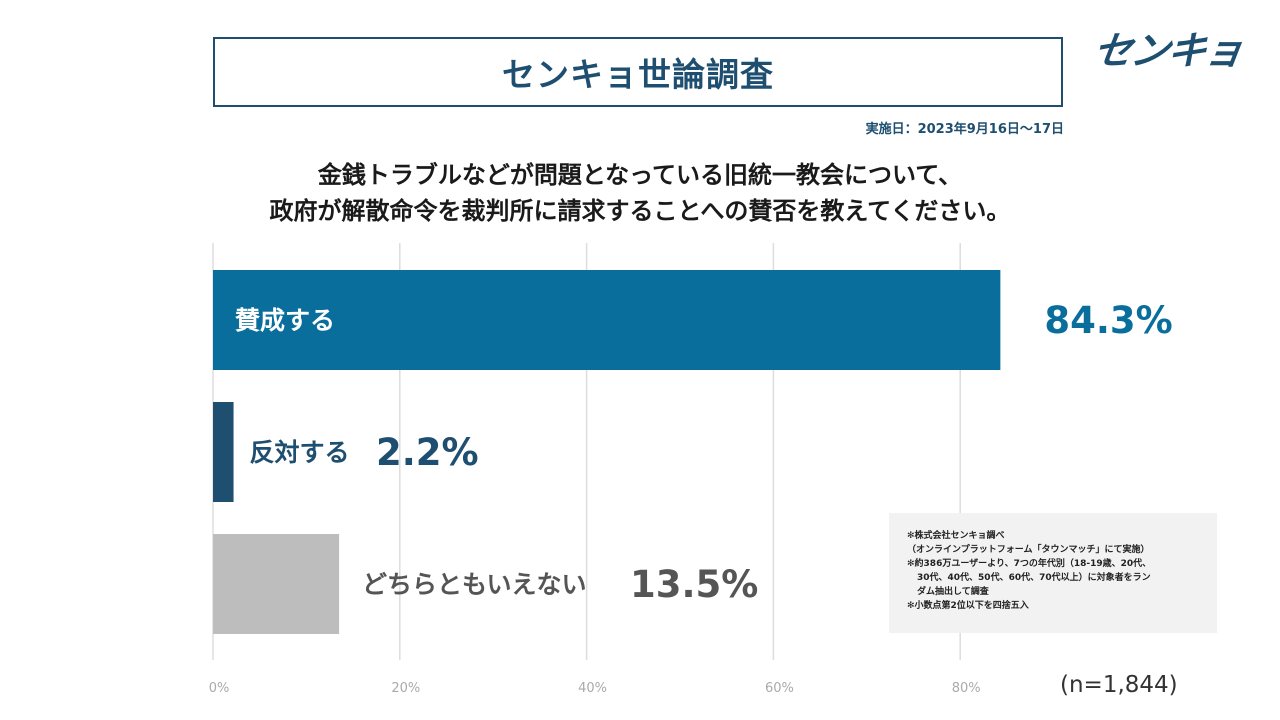 The image size is (1280, 720). Describe the element at coordinates (966, 688) in the screenshot. I see `x-tick-label-80: 80%` at that location.